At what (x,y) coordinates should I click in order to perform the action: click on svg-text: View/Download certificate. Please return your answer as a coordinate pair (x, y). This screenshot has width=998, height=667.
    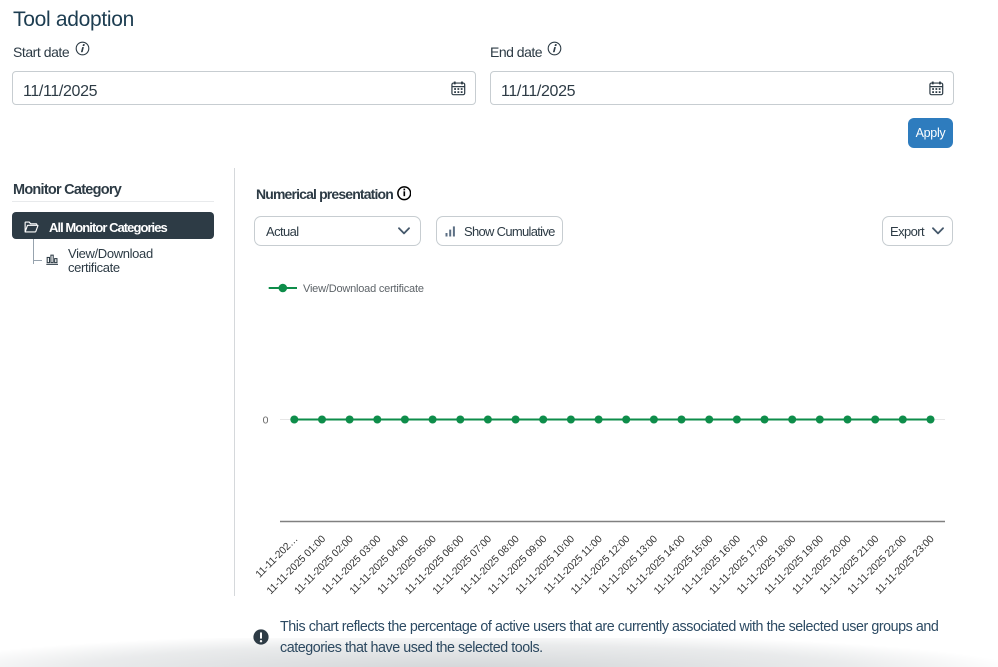
    Looking at the image, I should click on (363, 289).